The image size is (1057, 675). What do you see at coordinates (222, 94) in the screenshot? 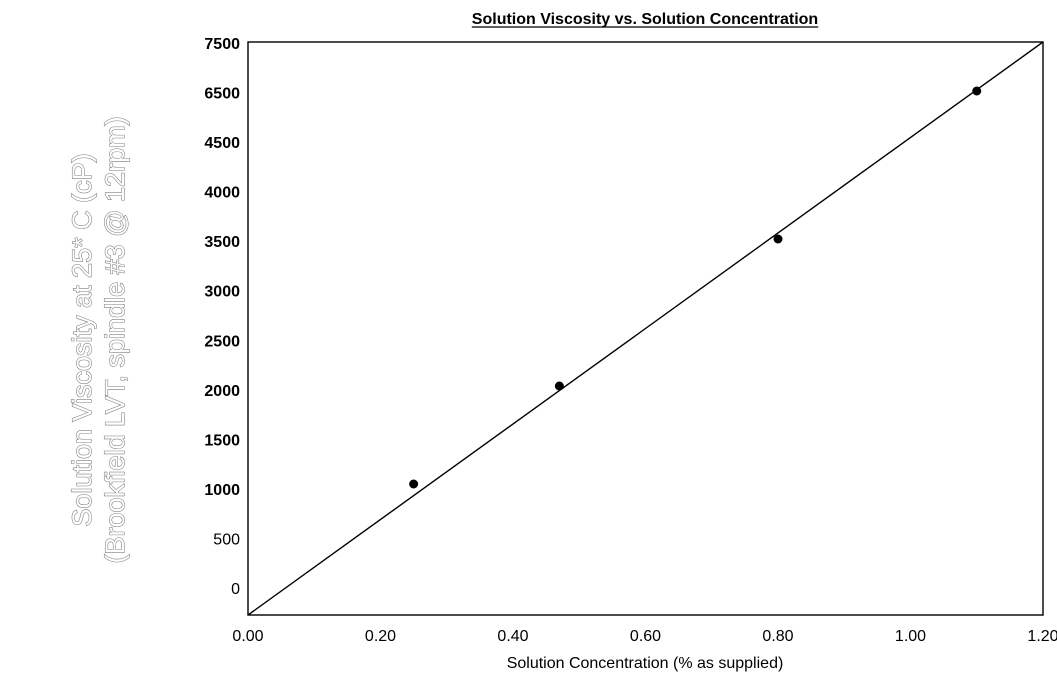
I see `y-tick-label: 6500` at bounding box center [222, 94].